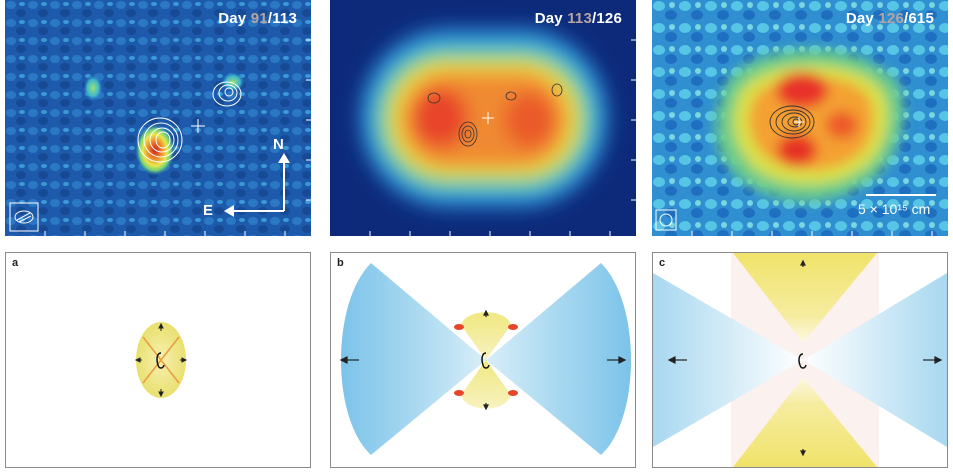 This screenshot has height=472, width=953. I want to click on day-label-1: Day 91/113, so click(257, 18).